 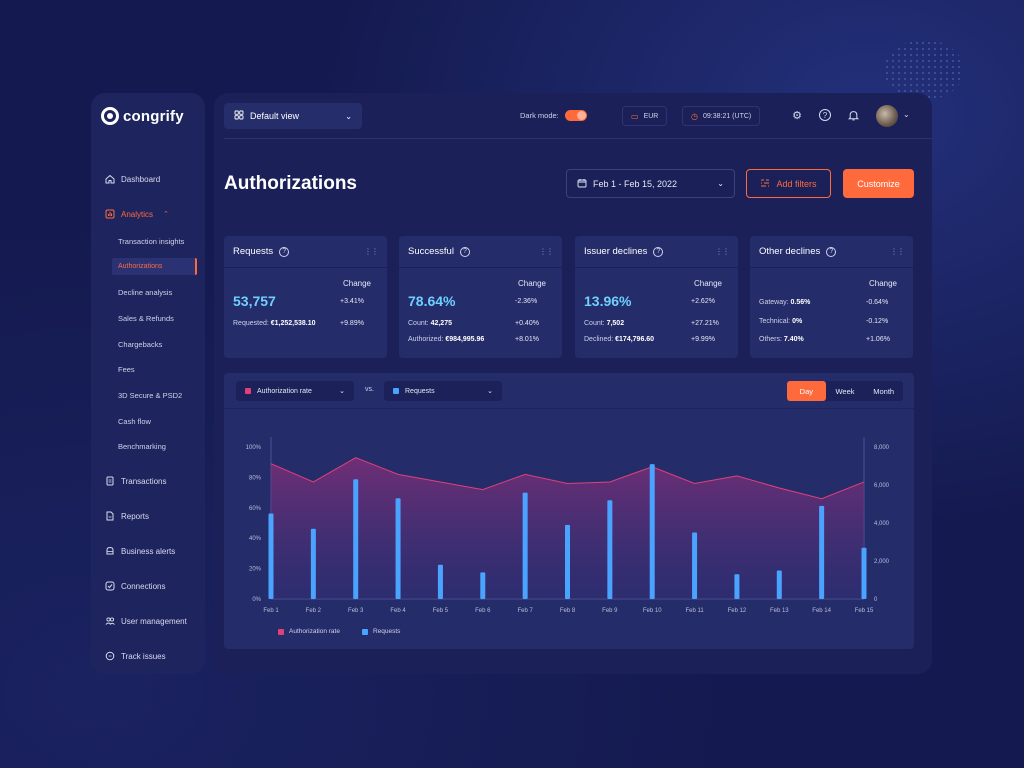 I want to click on metric-select-value: Authorization rate, so click(x=284, y=391).